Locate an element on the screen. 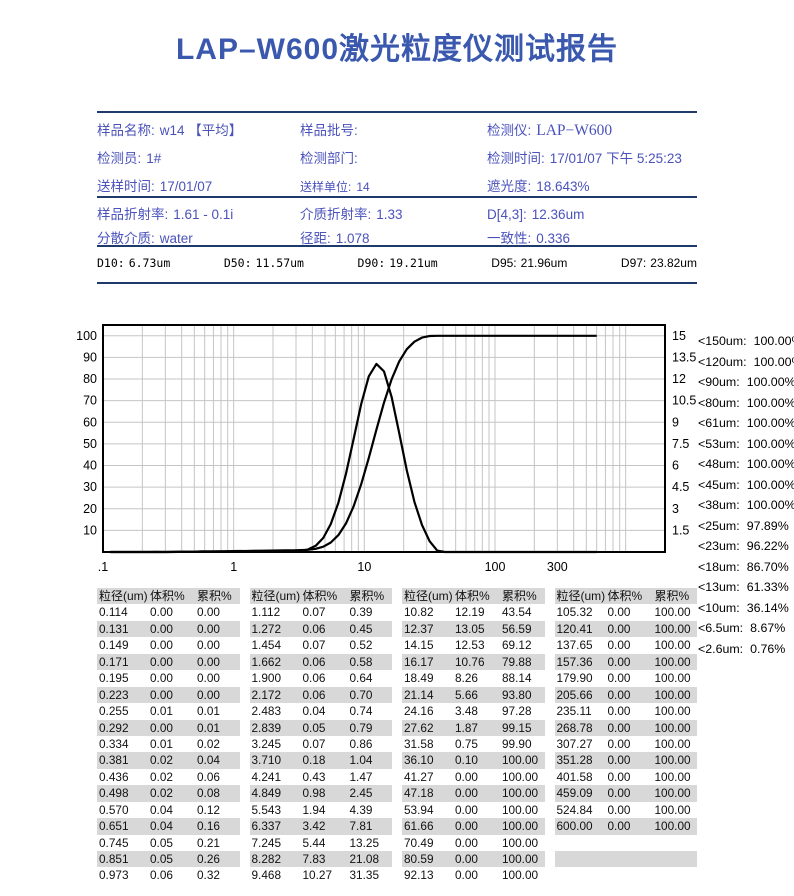 The image size is (794, 896). table-cell: 5.44 is located at coordinates (314, 842).